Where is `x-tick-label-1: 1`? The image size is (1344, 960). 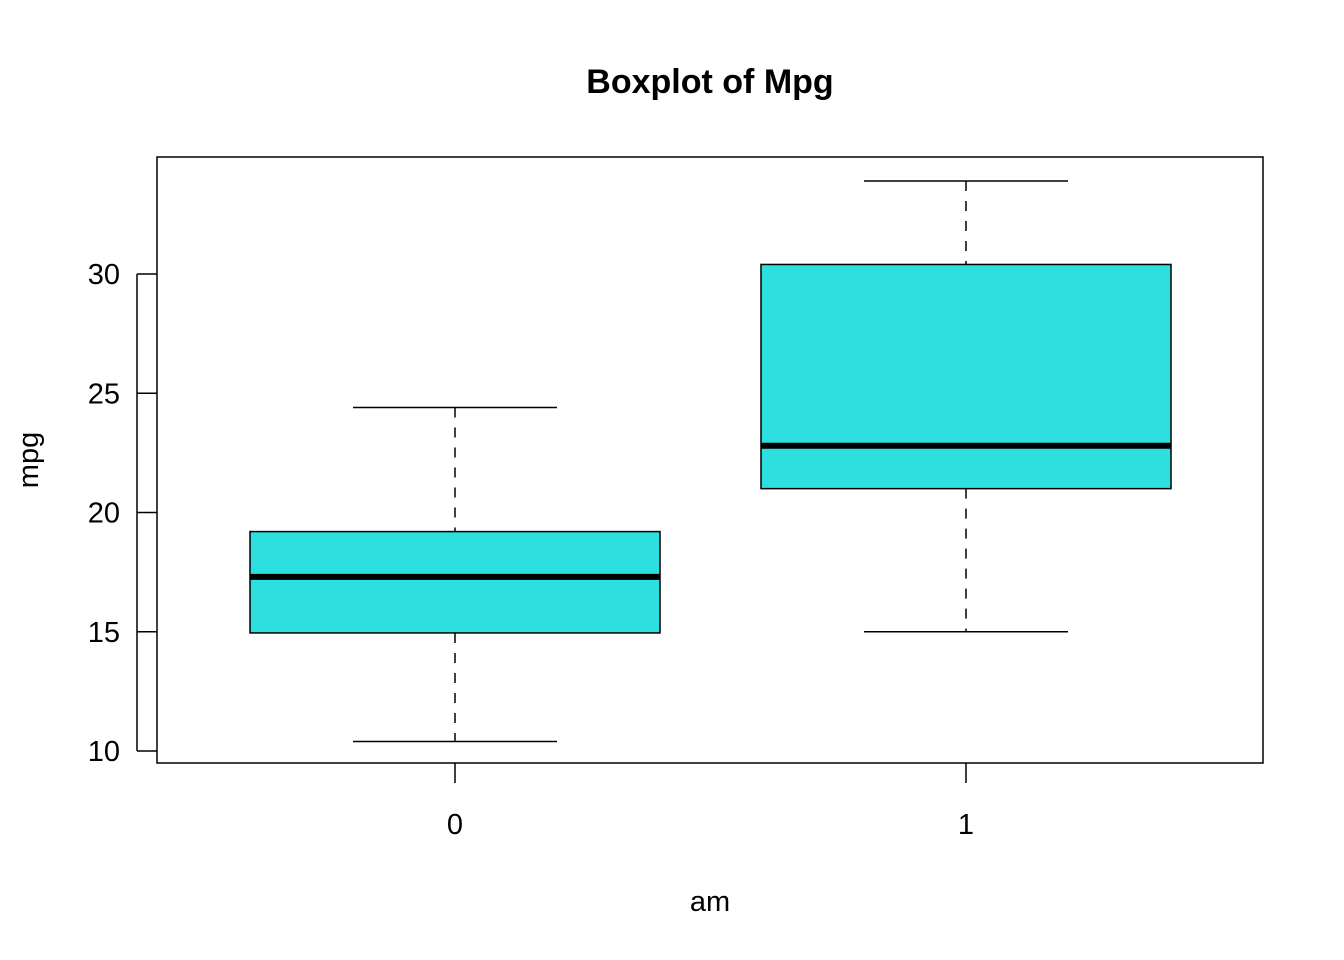 x-tick-label-1: 1 is located at coordinates (966, 825).